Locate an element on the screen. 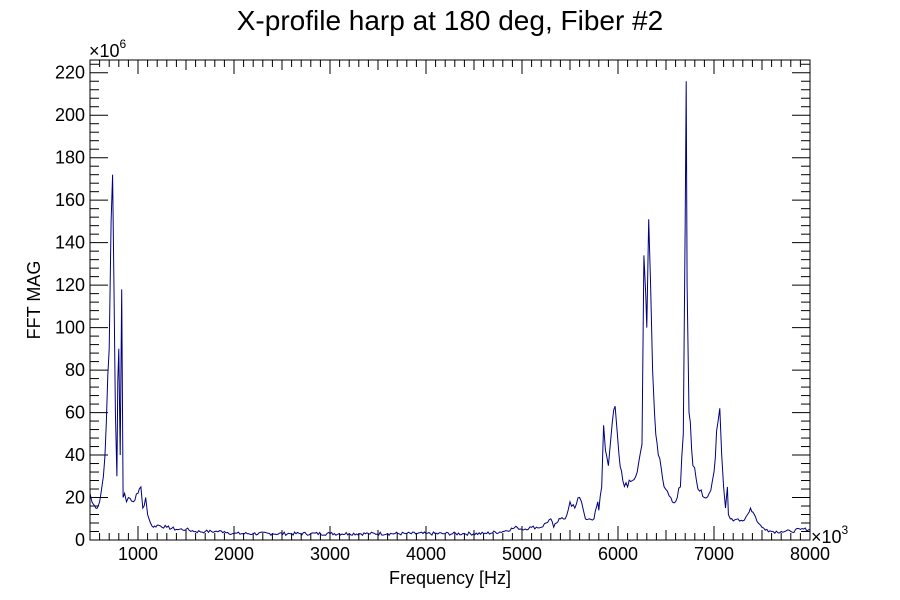  x-tick-label: 2000 is located at coordinates (234, 554).